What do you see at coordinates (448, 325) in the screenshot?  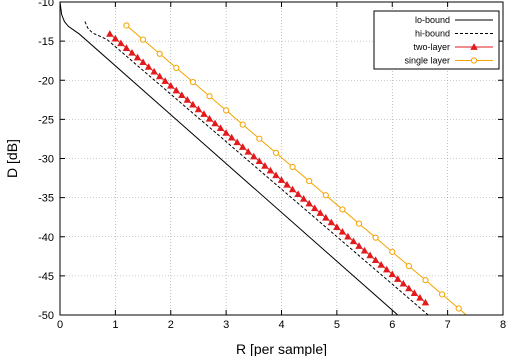 I see `x-tick-label: 7` at bounding box center [448, 325].